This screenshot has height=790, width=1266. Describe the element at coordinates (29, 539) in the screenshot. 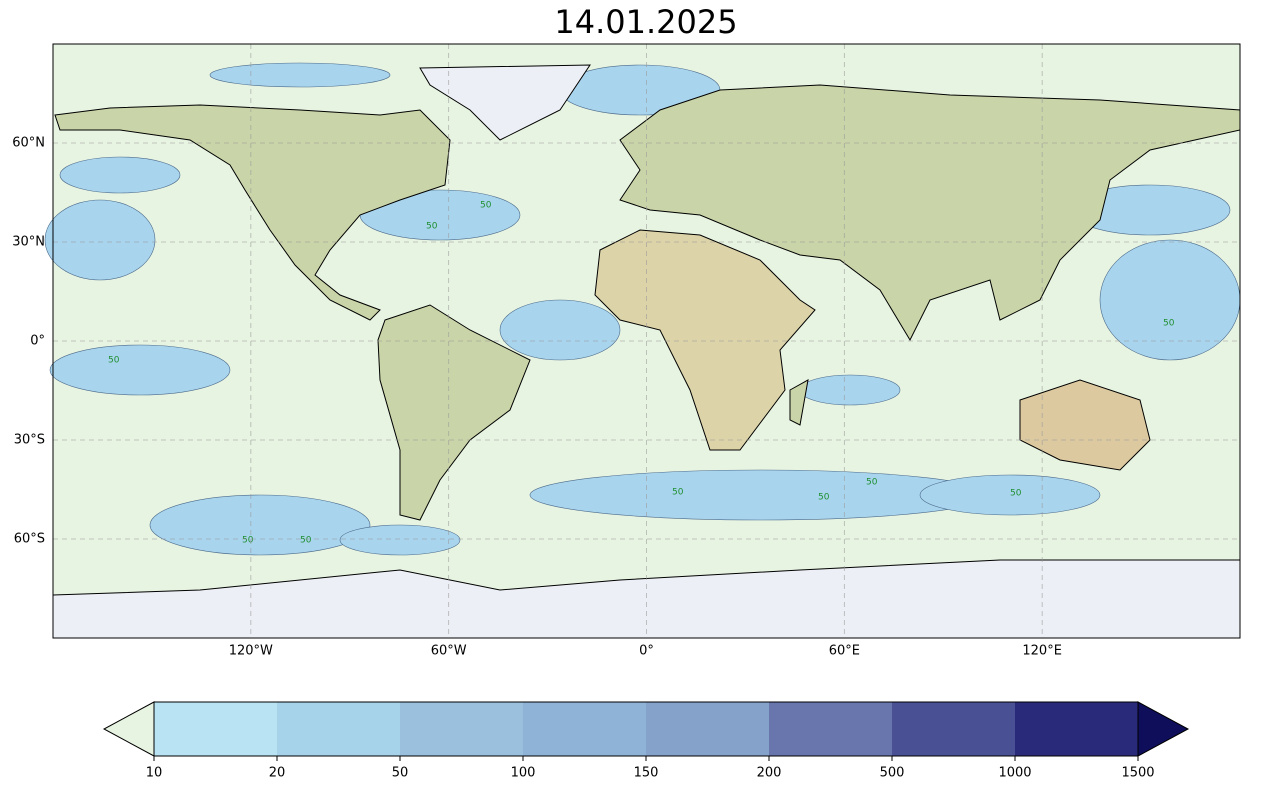

I see `y-tick-label: 60°S` at that location.